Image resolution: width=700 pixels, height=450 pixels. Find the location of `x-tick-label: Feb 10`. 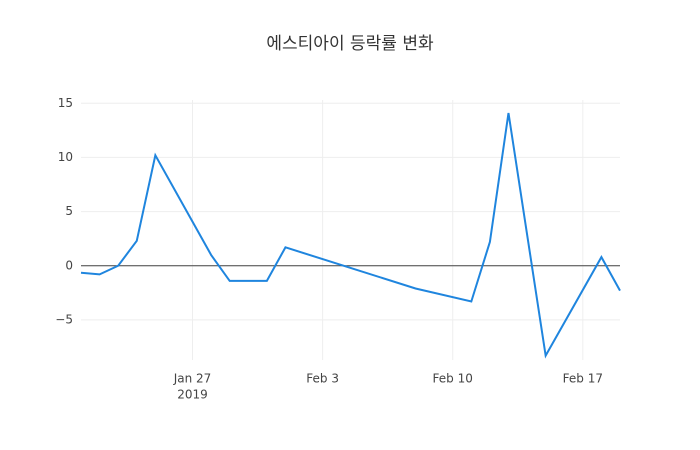

x-tick-label: Feb 10 is located at coordinates (453, 379).